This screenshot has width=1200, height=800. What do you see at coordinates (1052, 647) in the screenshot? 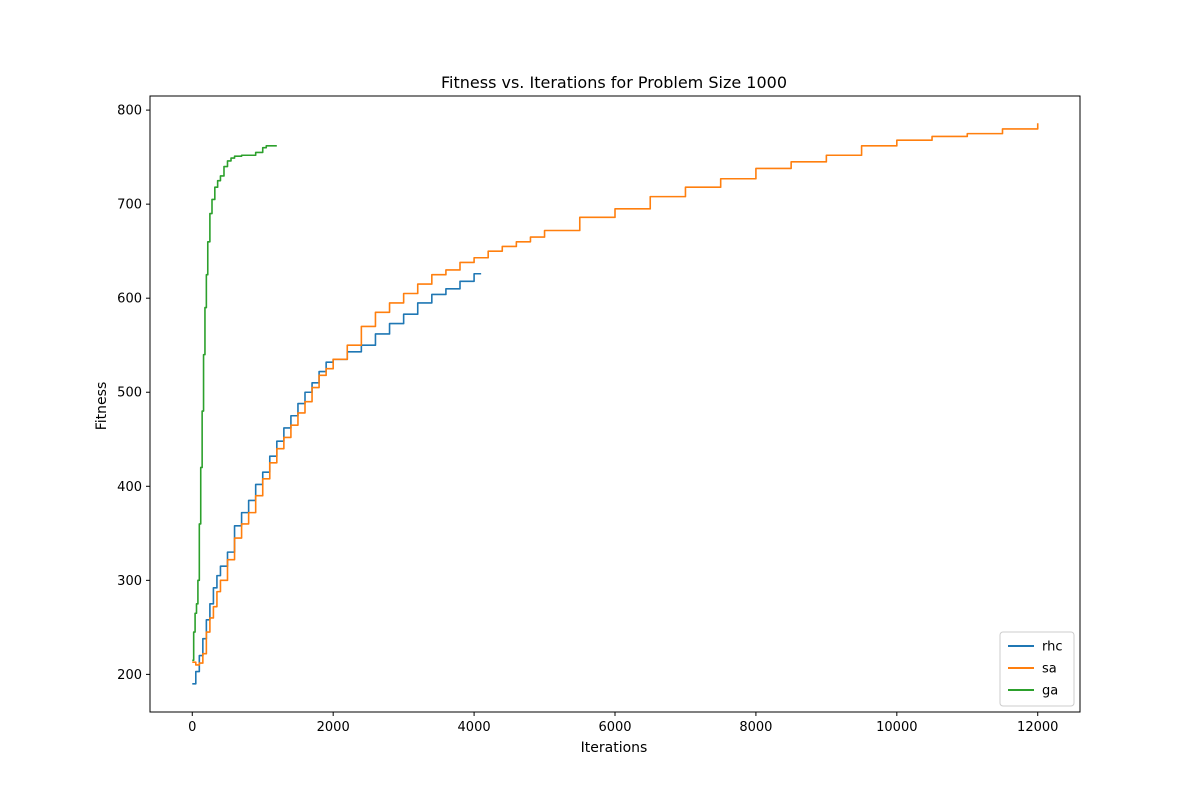
I see `legend-label-rhc: rhc` at bounding box center [1052, 647].